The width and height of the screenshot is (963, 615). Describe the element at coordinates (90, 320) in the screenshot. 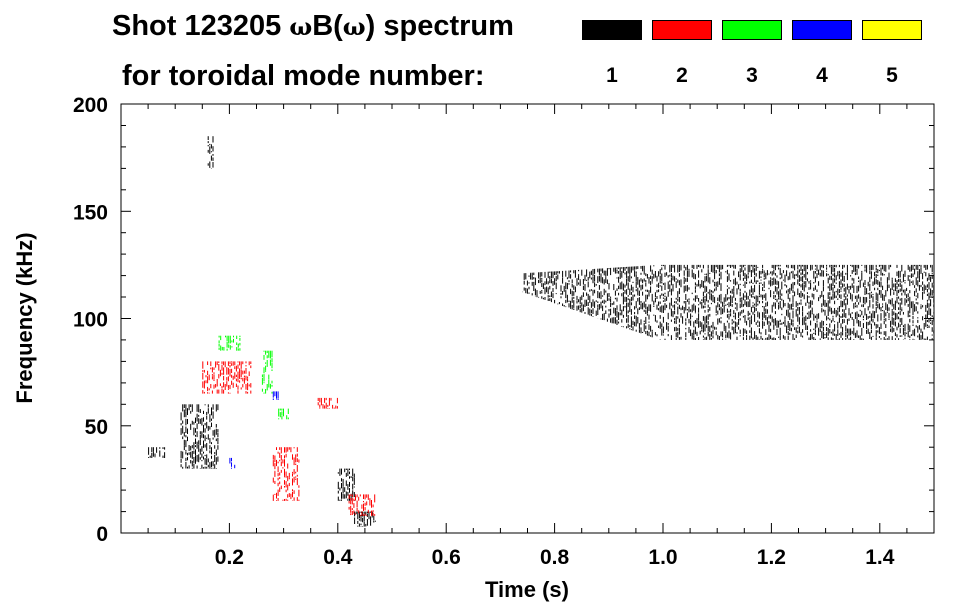

I see `y-tick-label: 100` at that location.